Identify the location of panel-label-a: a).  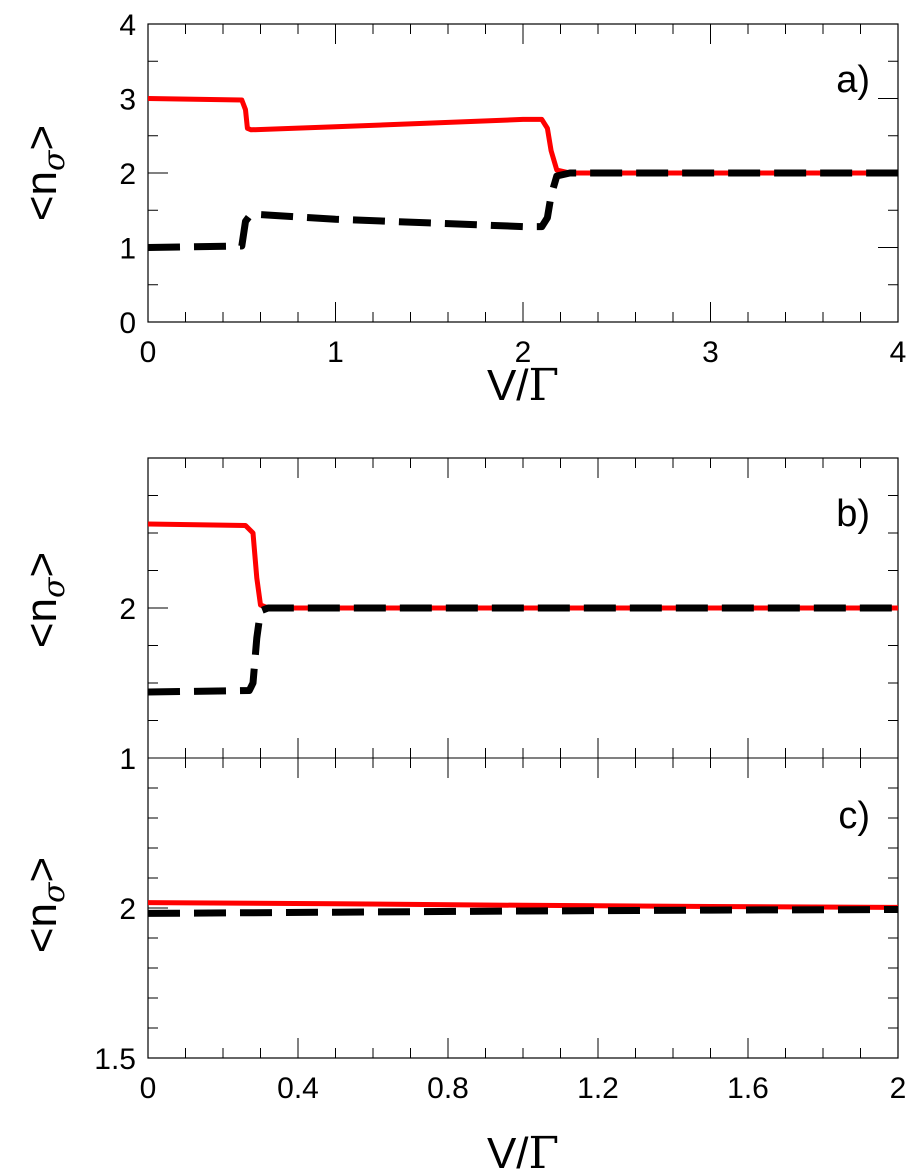
(853, 80).